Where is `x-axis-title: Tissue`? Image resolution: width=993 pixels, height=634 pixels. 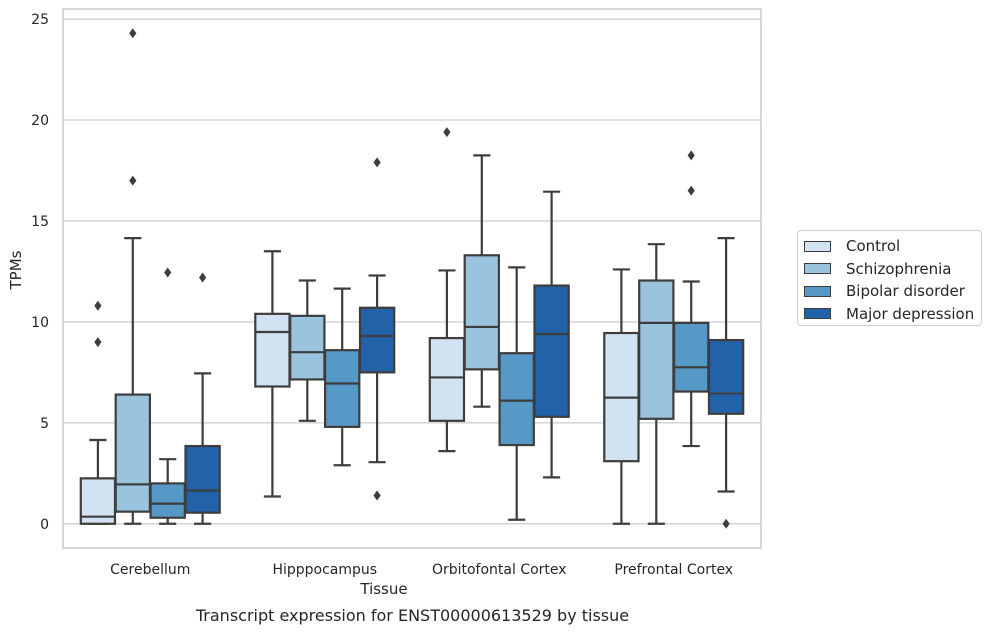 x-axis-title: Tissue is located at coordinates (383, 589).